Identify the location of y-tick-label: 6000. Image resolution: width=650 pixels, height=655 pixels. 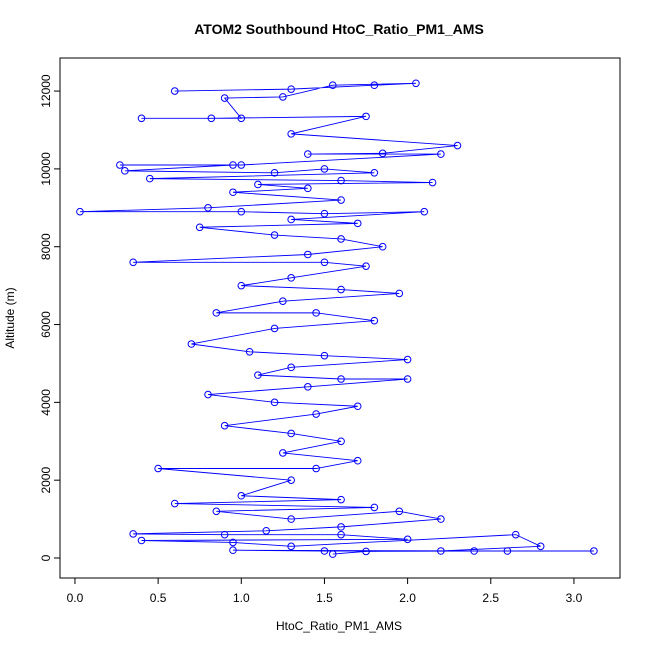
(46, 324).